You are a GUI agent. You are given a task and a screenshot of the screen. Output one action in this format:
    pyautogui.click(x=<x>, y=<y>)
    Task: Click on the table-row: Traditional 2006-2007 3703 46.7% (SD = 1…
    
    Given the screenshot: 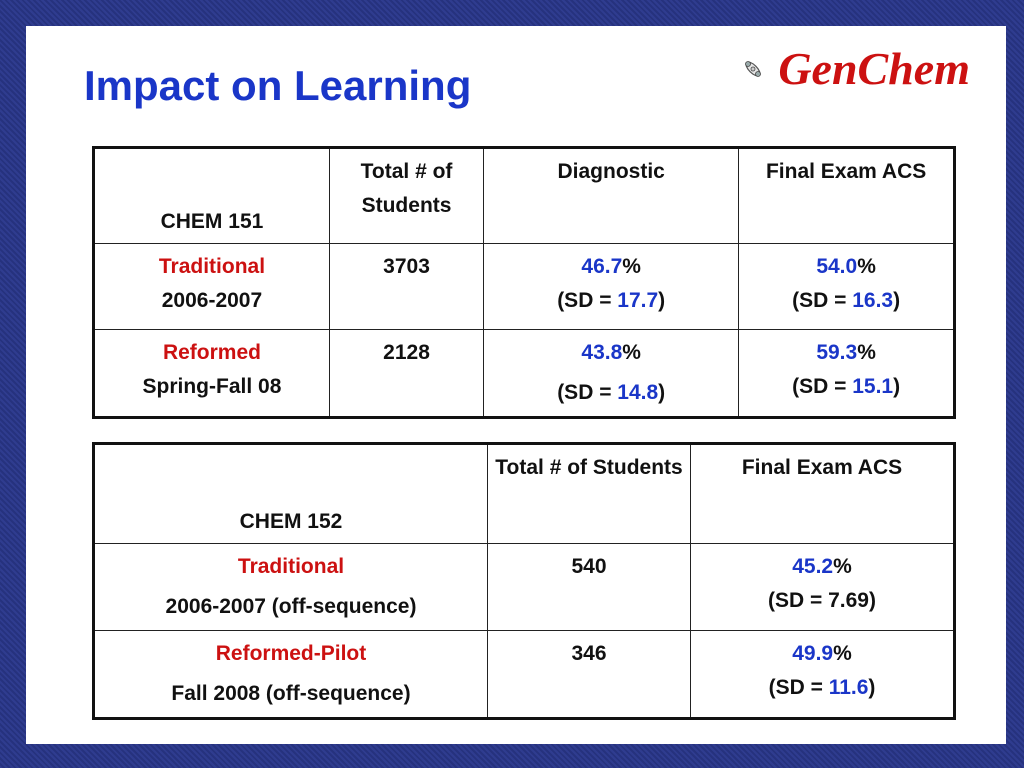 What is the action you would take?
    pyautogui.click(x=524, y=286)
    